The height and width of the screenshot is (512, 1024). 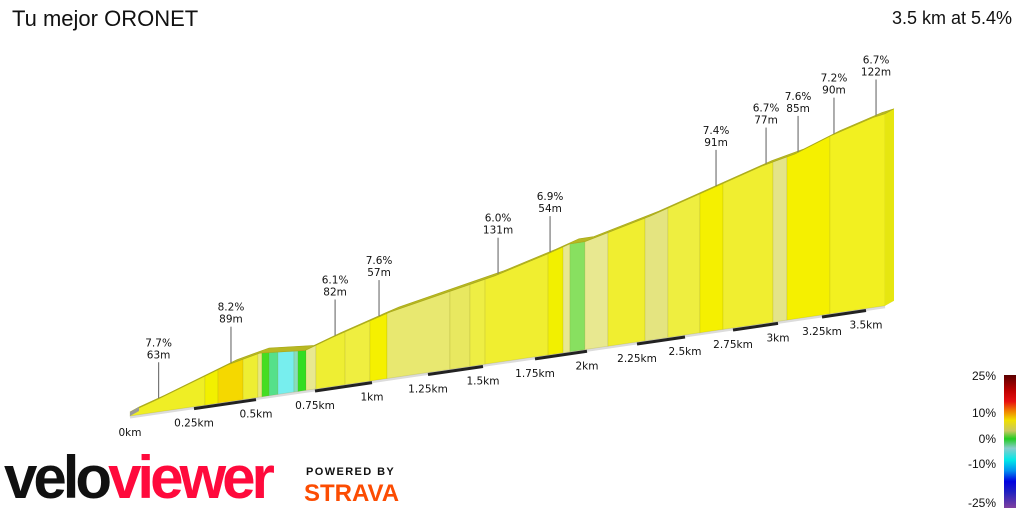 I want to click on annotation-length: 131m, so click(x=498, y=231).